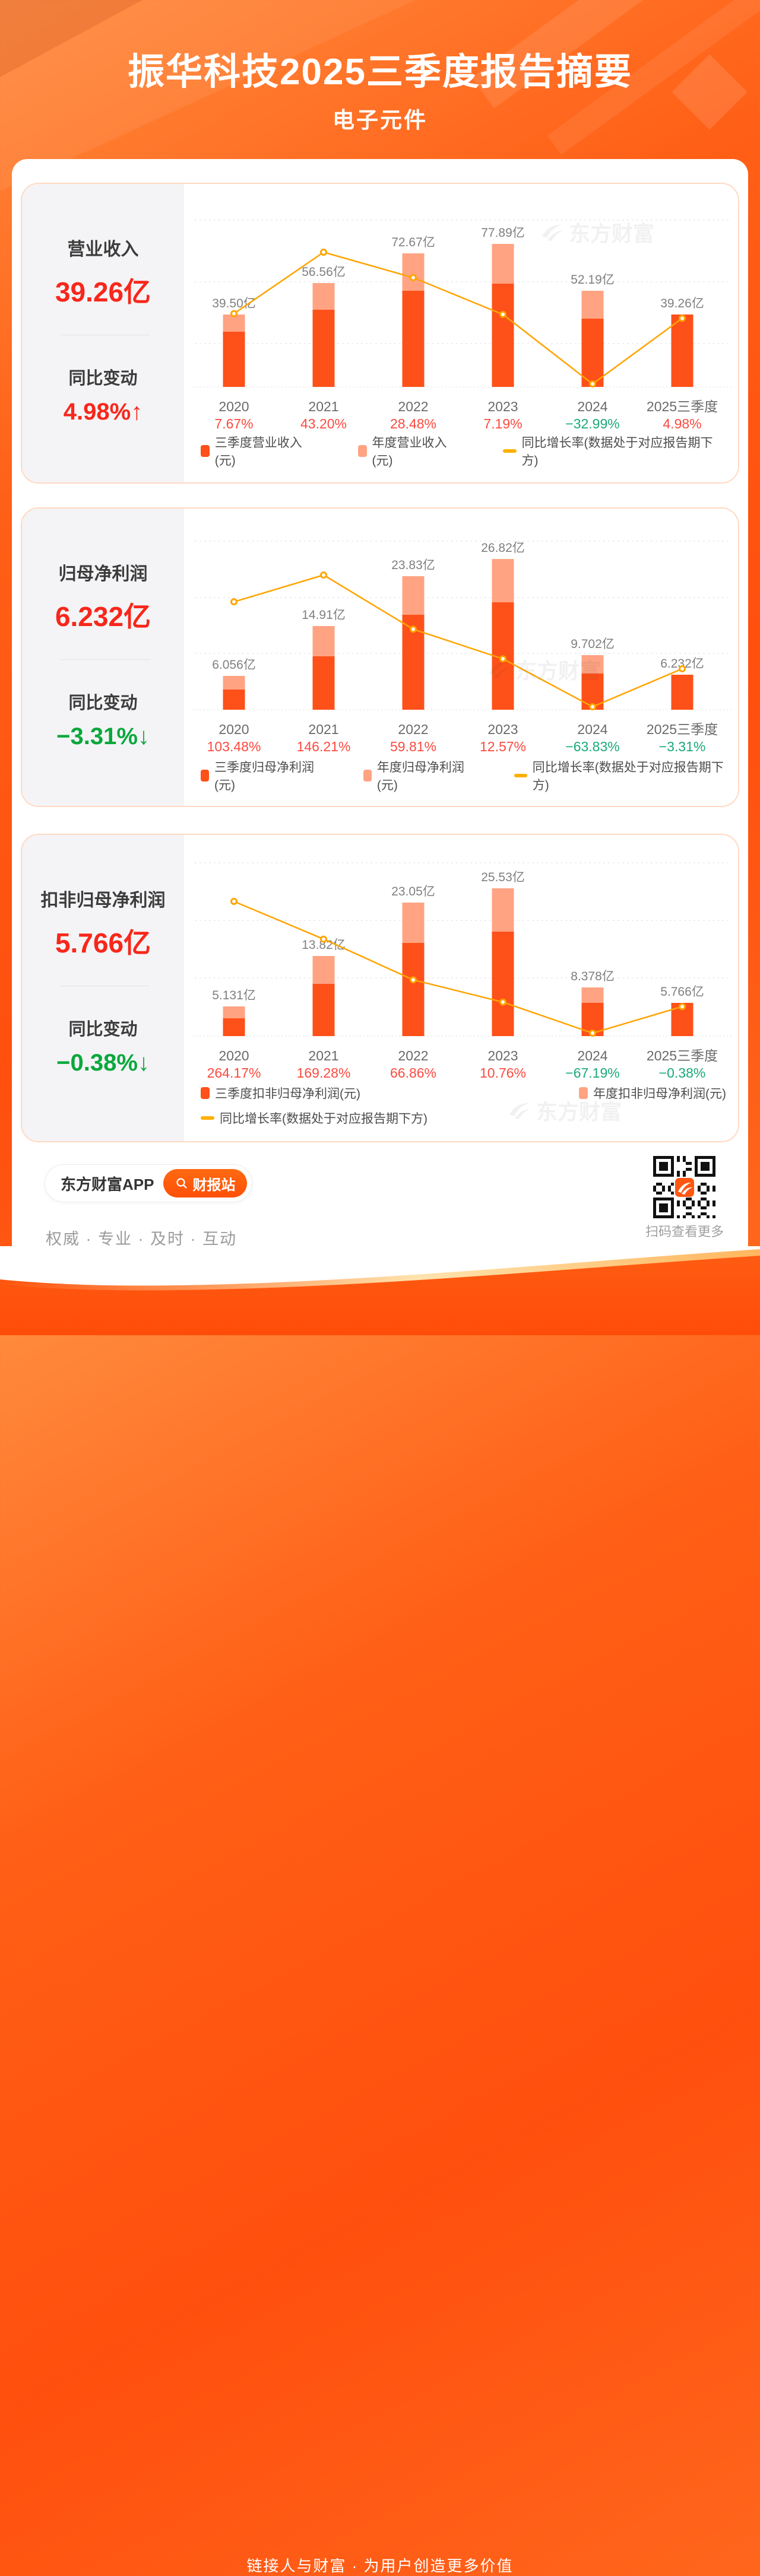 Image resolution: width=760 pixels, height=2576 pixels. What do you see at coordinates (682, 423) in the screenshot?
I see `growth-value-label: 4.98%` at bounding box center [682, 423].